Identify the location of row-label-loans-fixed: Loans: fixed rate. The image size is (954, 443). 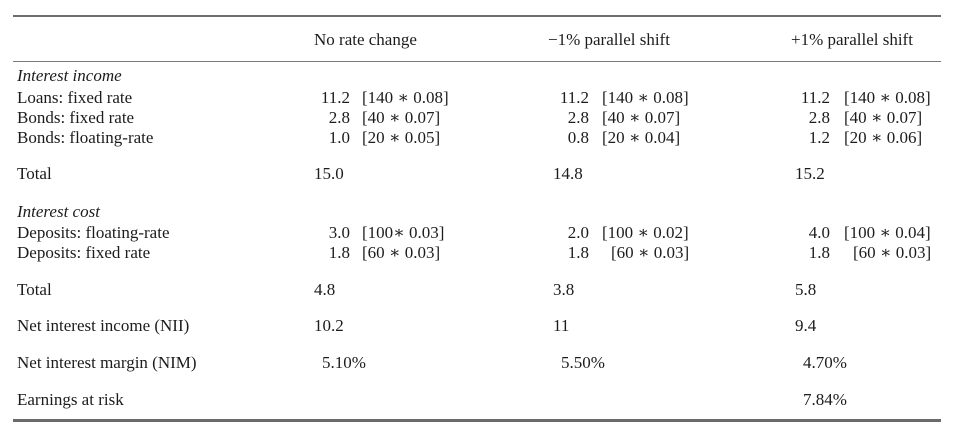
(75, 97).